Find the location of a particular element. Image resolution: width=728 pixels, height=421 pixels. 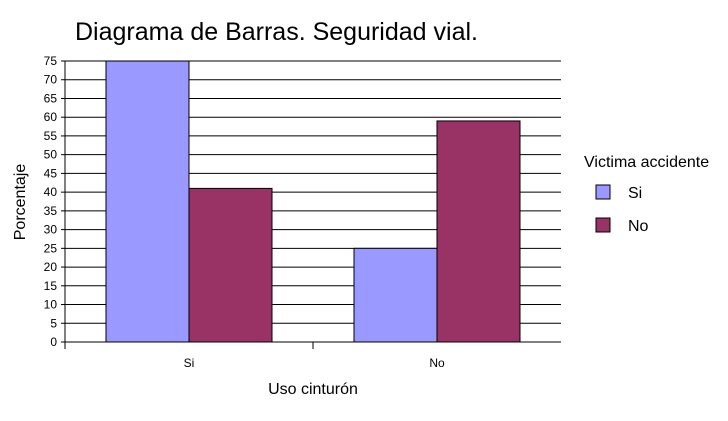

x-tick-labels: Si No is located at coordinates (314, 363).